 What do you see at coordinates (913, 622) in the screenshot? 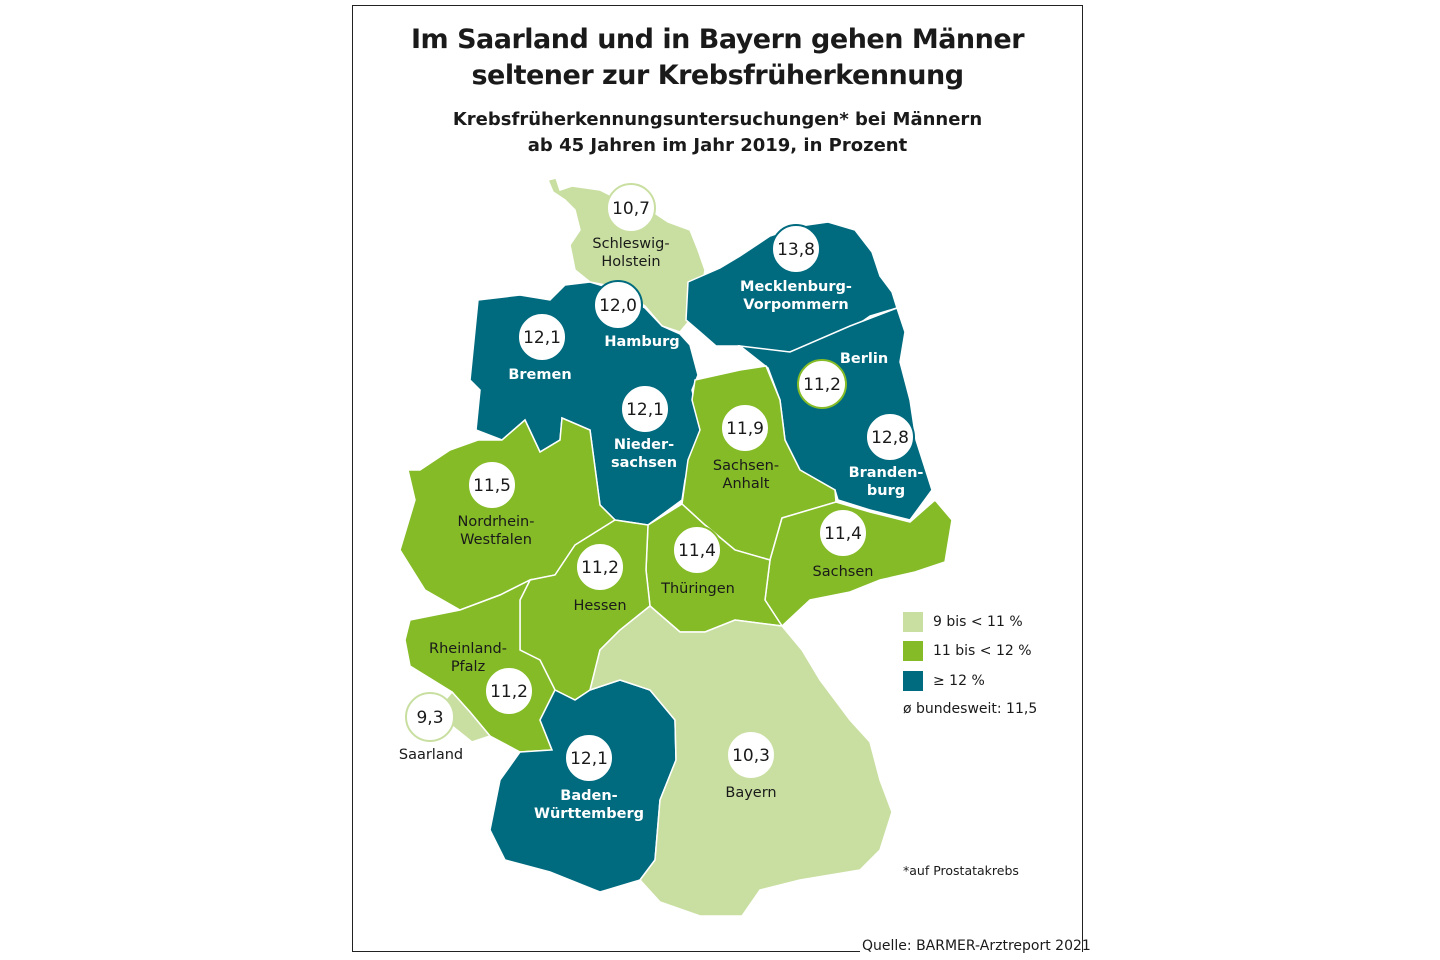
I see `legend-swatch-low` at bounding box center [913, 622].